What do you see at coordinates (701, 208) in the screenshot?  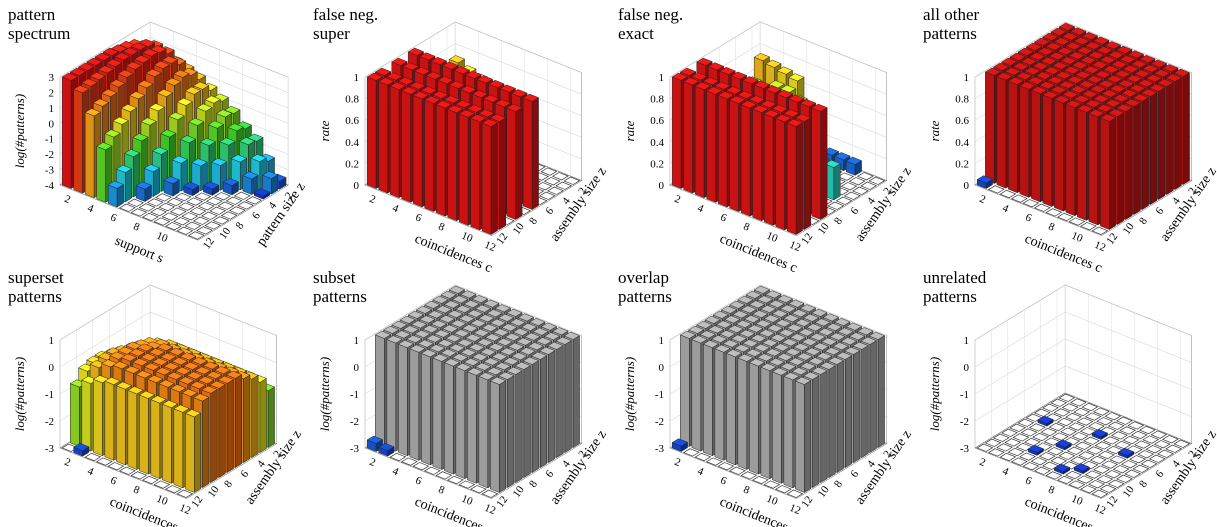 I see `false-neg-exact-xtick-label: 4` at bounding box center [701, 208].